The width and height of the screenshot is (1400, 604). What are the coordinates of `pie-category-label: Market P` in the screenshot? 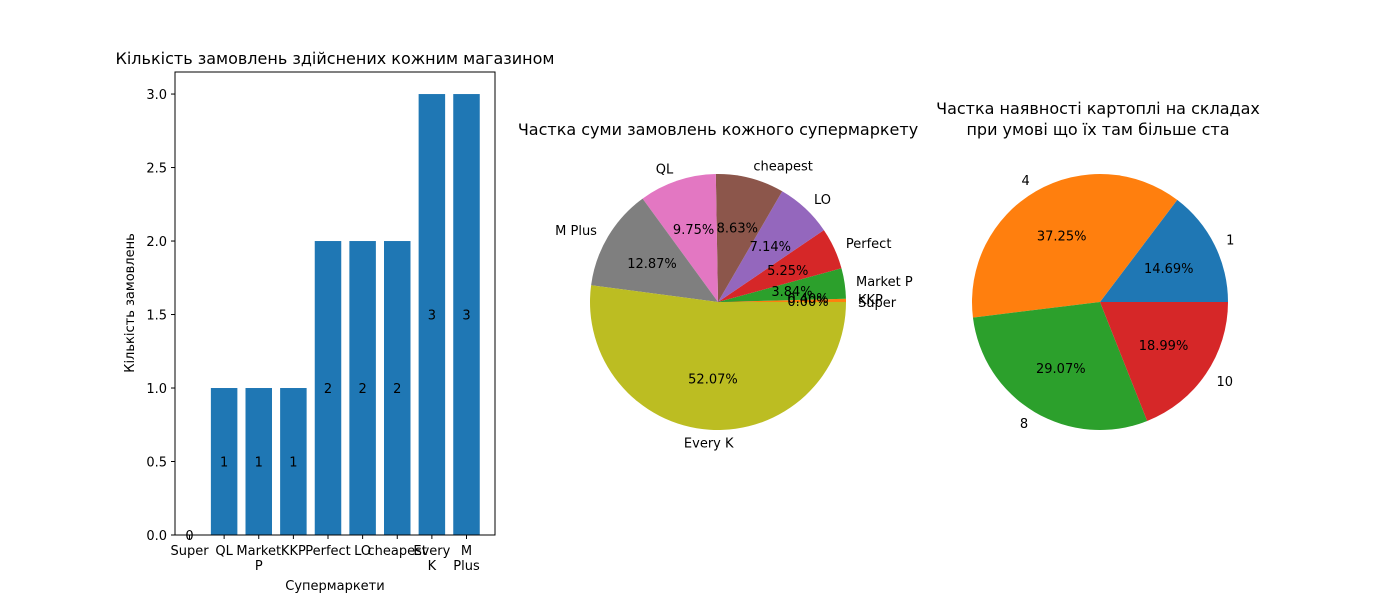 It's located at (884, 282).